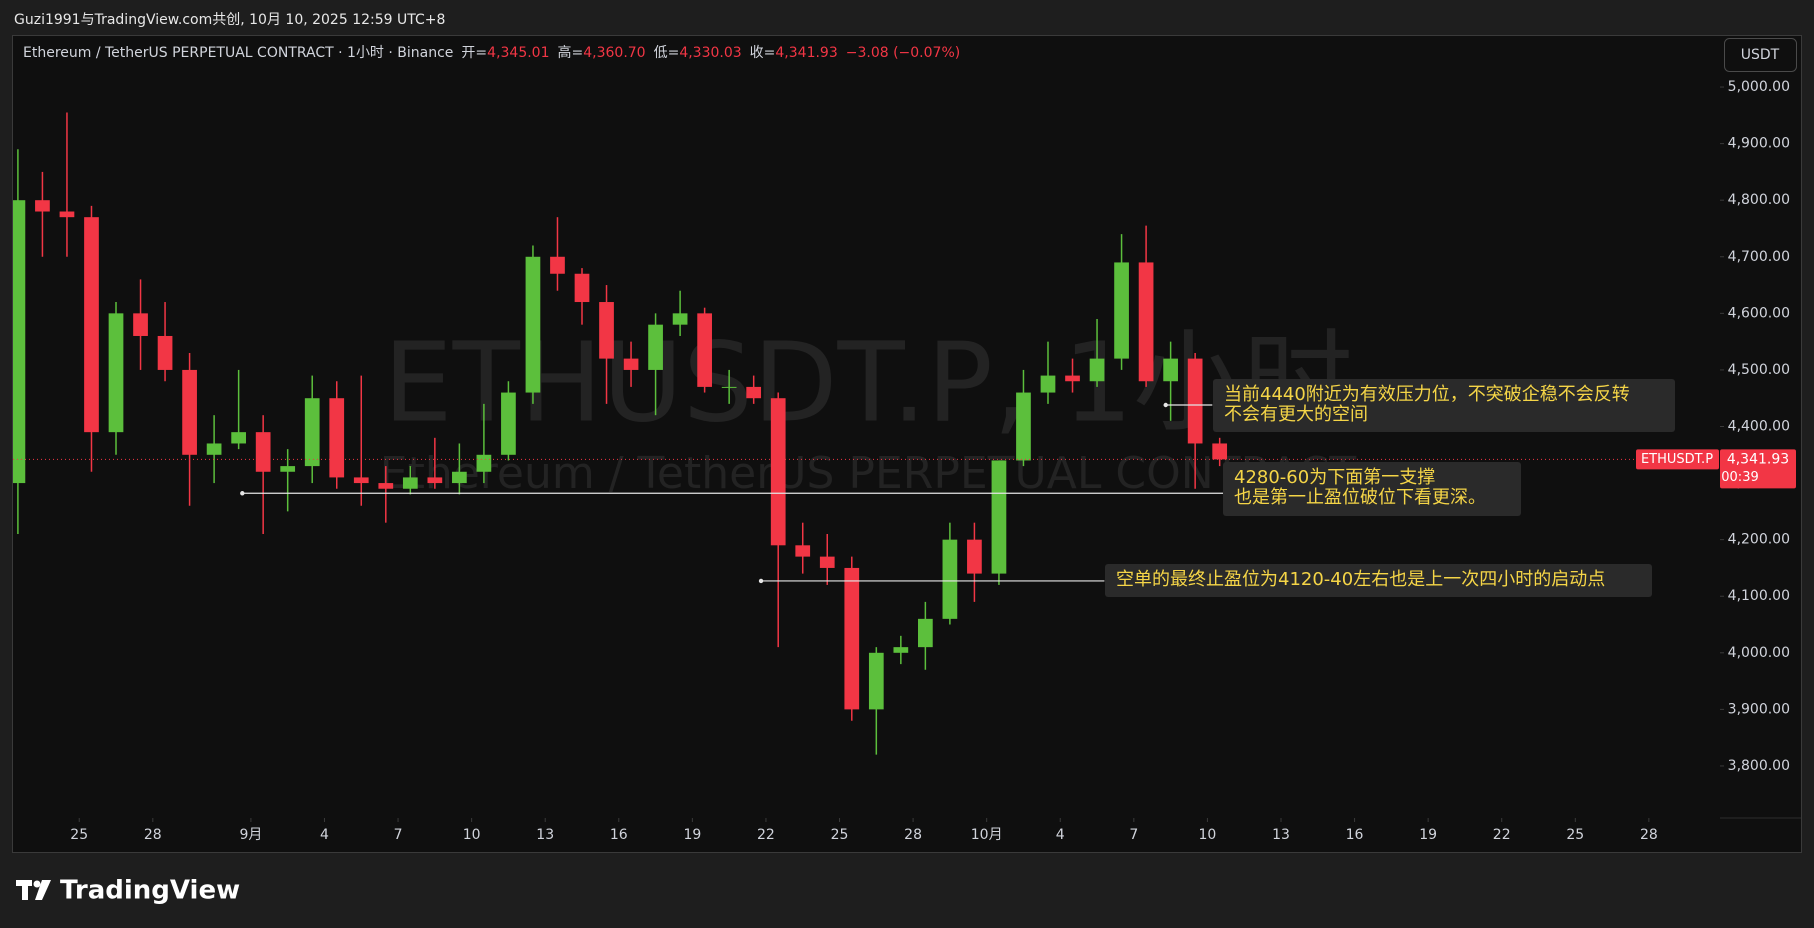 This screenshot has height=928, width=1814. What do you see at coordinates (1759, 596) in the screenshot?
I see `y-tick-label: 4,100.00` at bounding box center [1759, 596].